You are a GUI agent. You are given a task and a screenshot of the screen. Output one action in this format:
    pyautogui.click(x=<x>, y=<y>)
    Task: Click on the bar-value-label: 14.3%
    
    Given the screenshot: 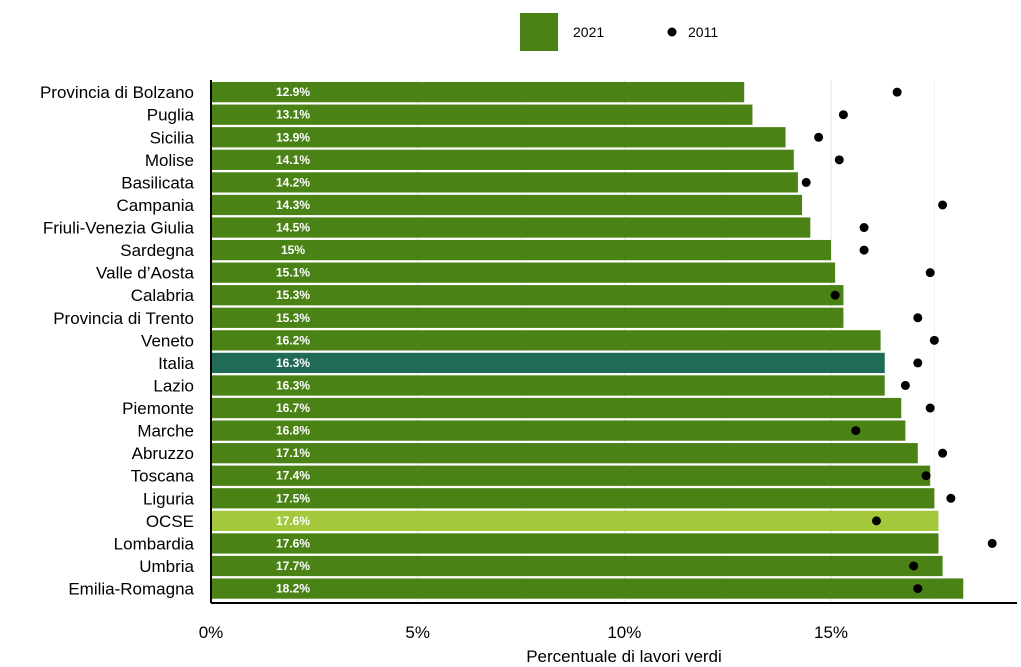 What is the action you would take?
    pyautogui.click(x=293, y=205)
    